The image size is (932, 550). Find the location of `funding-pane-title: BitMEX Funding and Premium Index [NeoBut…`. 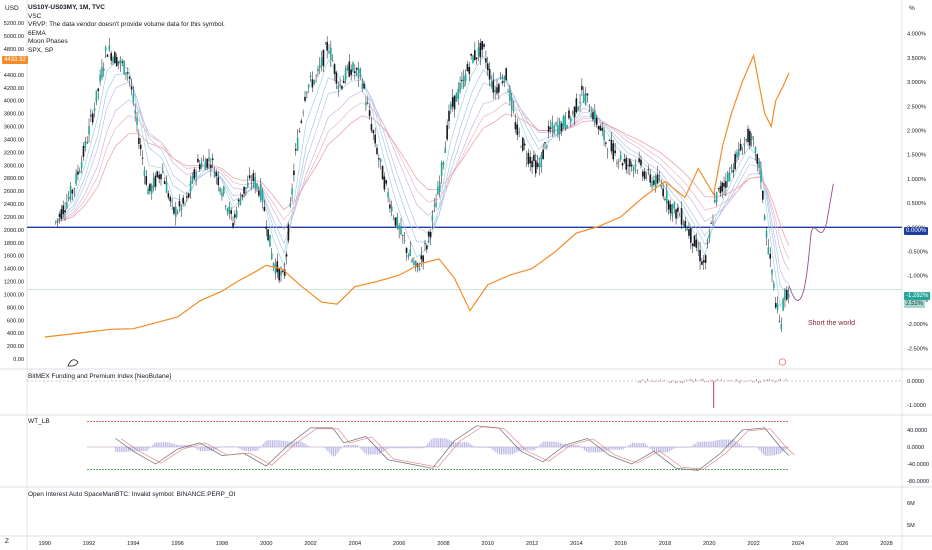

funding-pane-title: BitMEX Funding and Premium Index [NeoBut… is located at coordinates (100, 376).